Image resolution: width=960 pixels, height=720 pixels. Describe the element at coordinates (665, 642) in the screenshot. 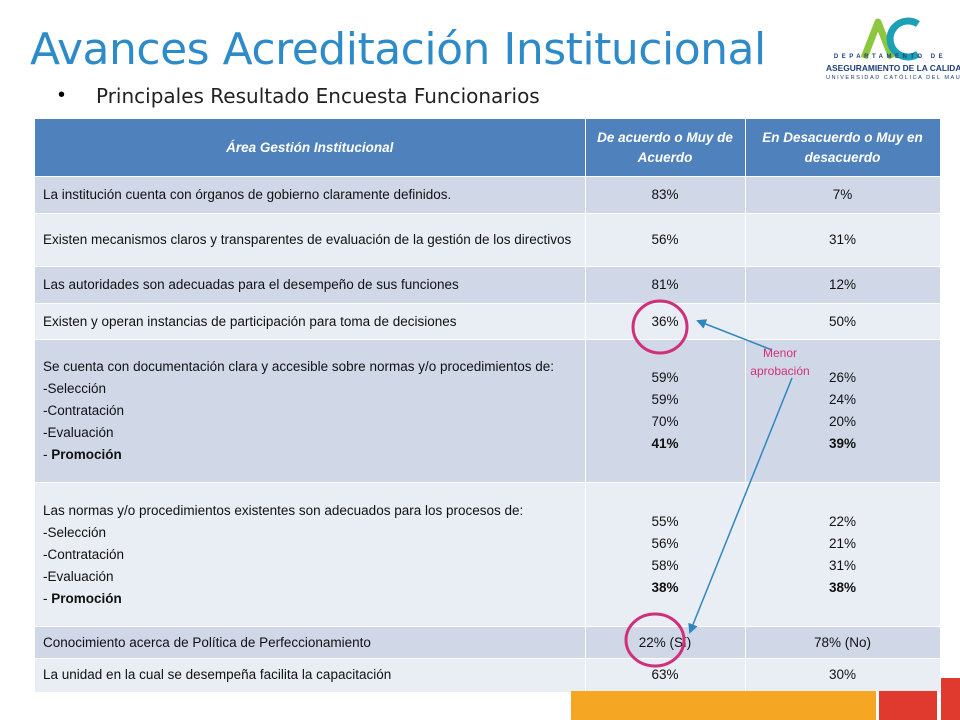

I see `row-agree: 22% (Sí)` at that location.